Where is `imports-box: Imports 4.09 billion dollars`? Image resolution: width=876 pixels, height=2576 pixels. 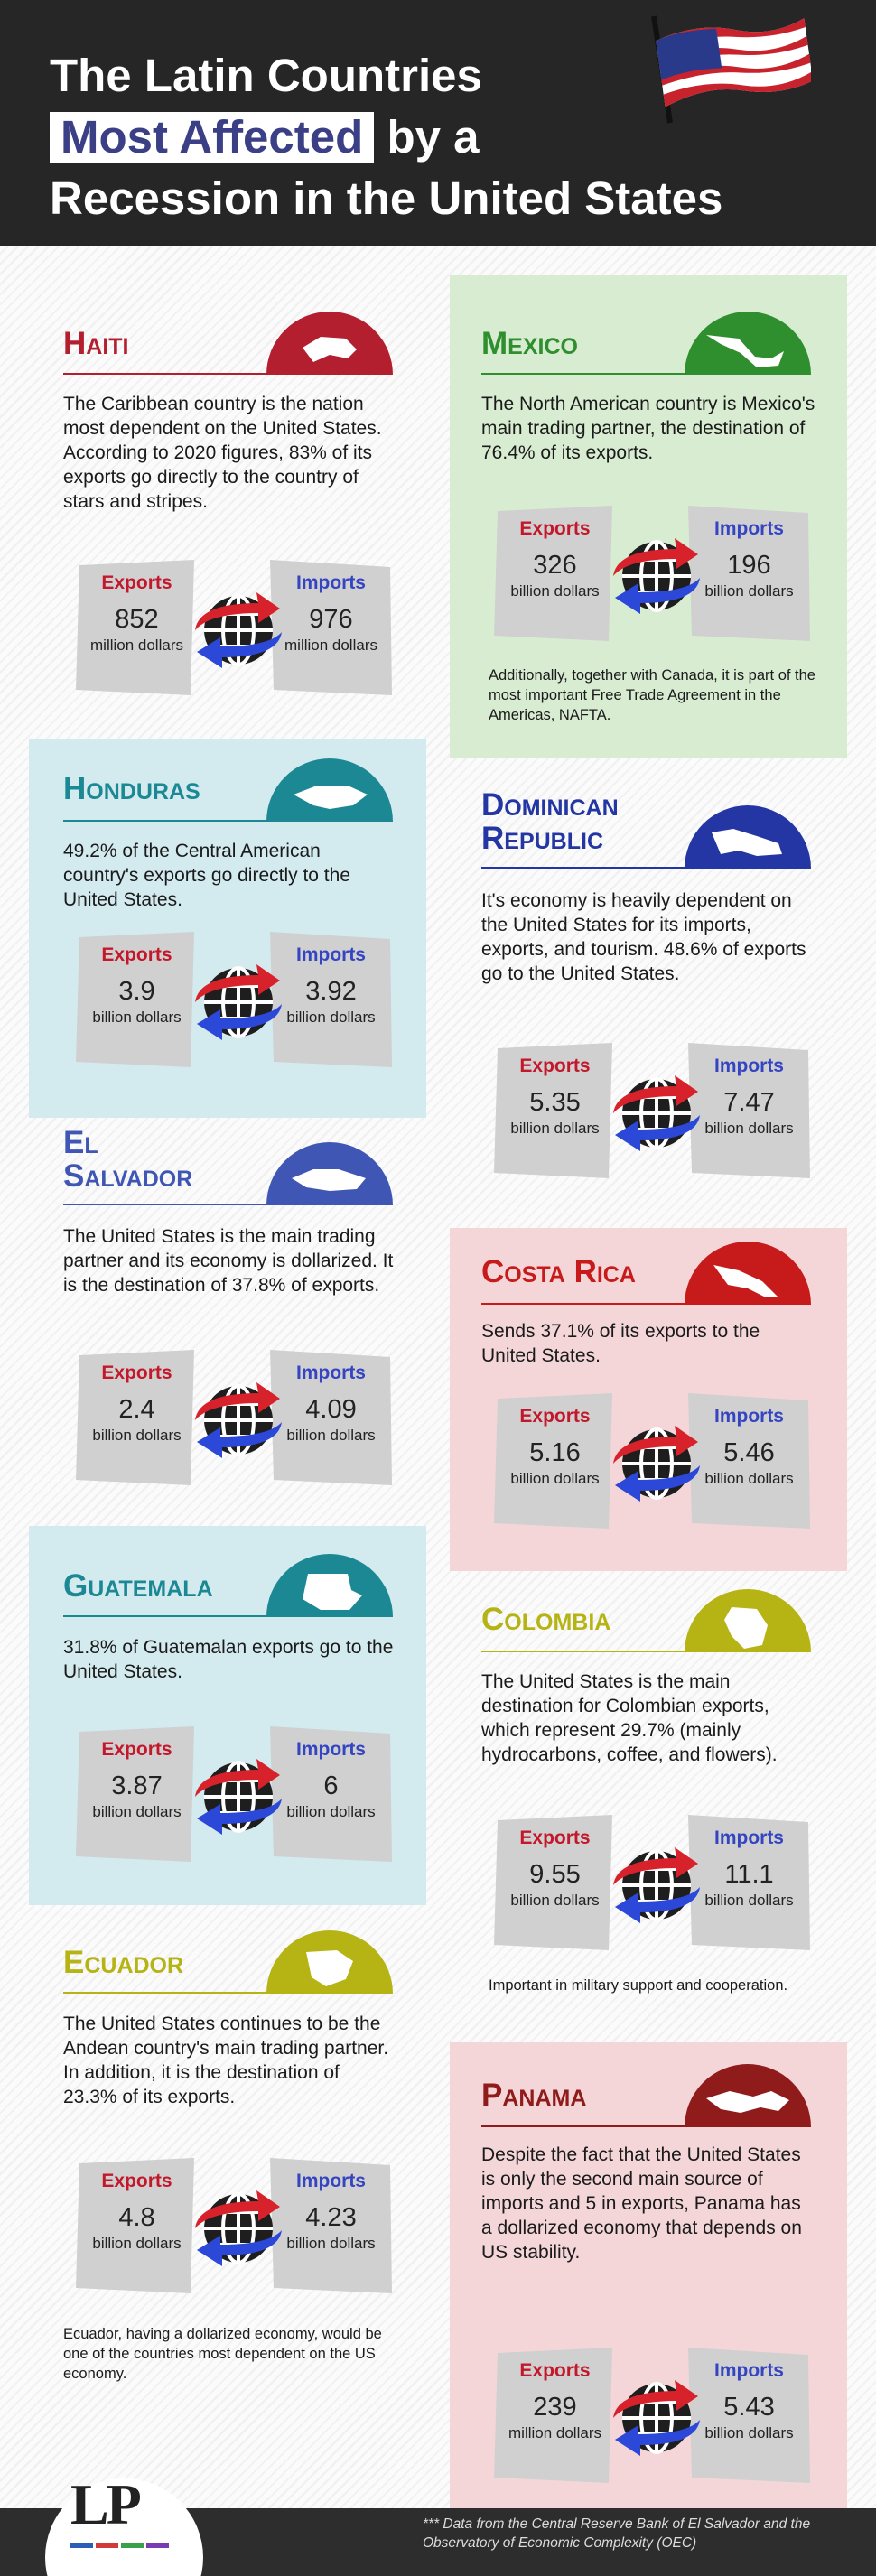
imports-box: Imports 4.09 billion dollars is located at coordinates (331, 1417).